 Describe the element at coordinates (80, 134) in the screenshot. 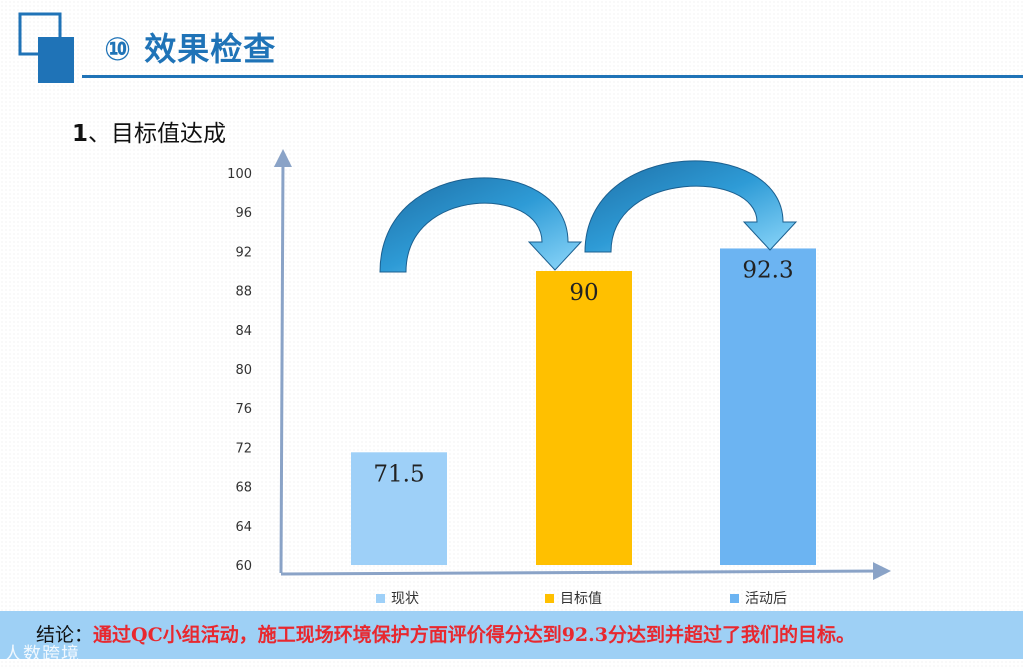

I see `section-number: 1` at that location.